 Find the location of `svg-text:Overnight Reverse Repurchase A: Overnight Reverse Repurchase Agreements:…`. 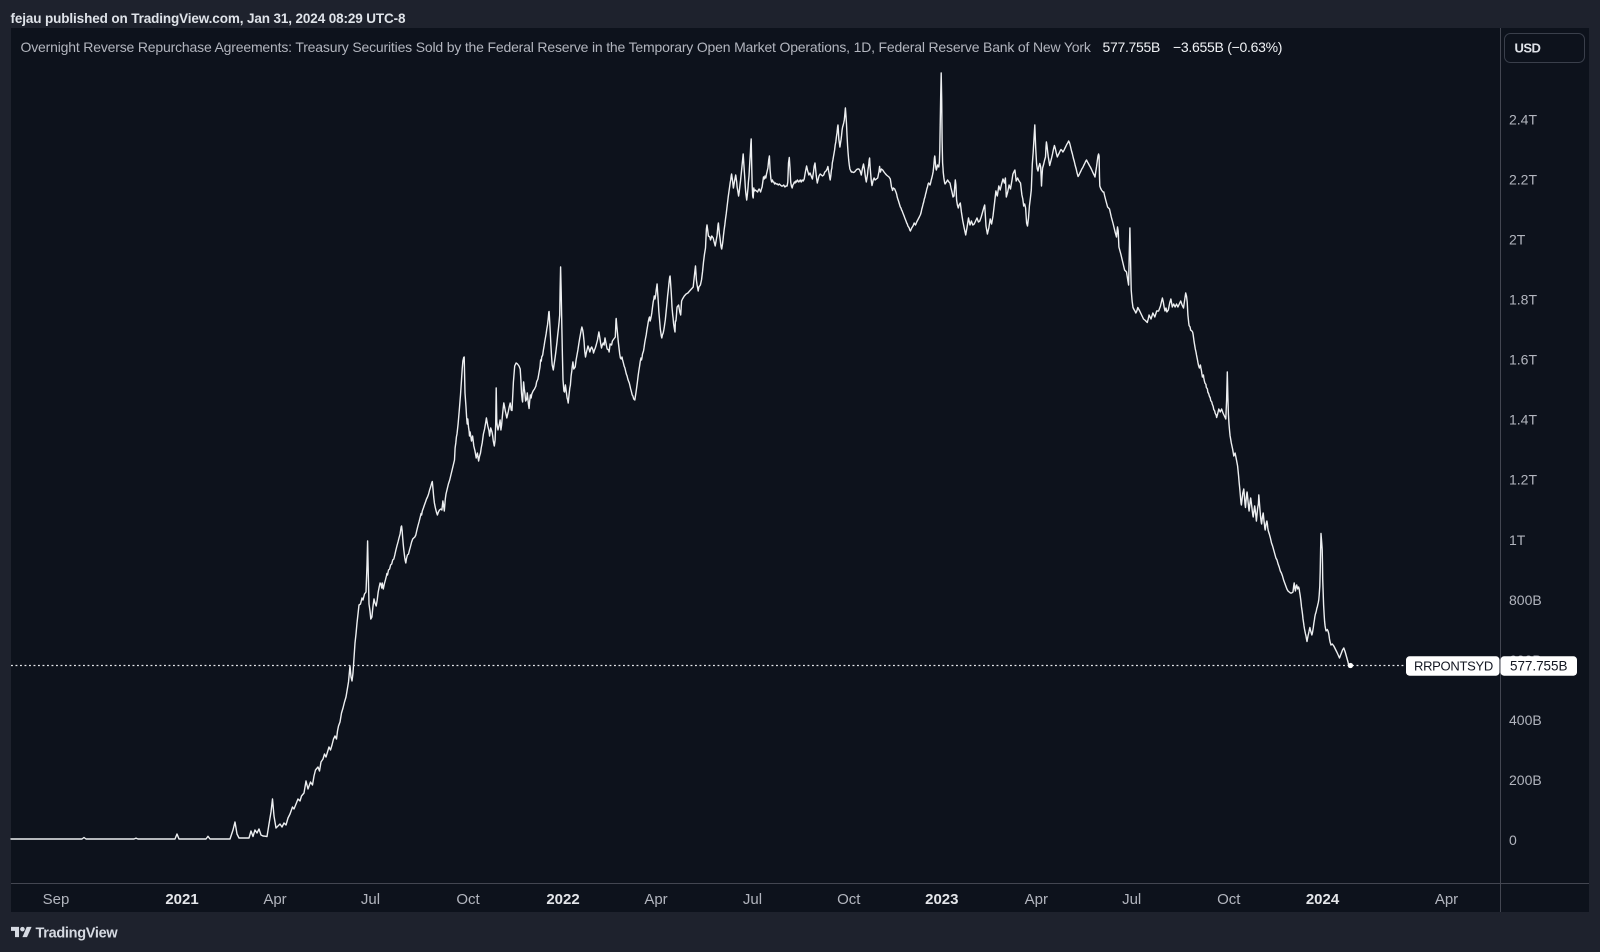

svg-text:Overnight Reverse Repurchase A: Overnight Reverse Repurchase Agreements:… is located at coordinates (556, 47).